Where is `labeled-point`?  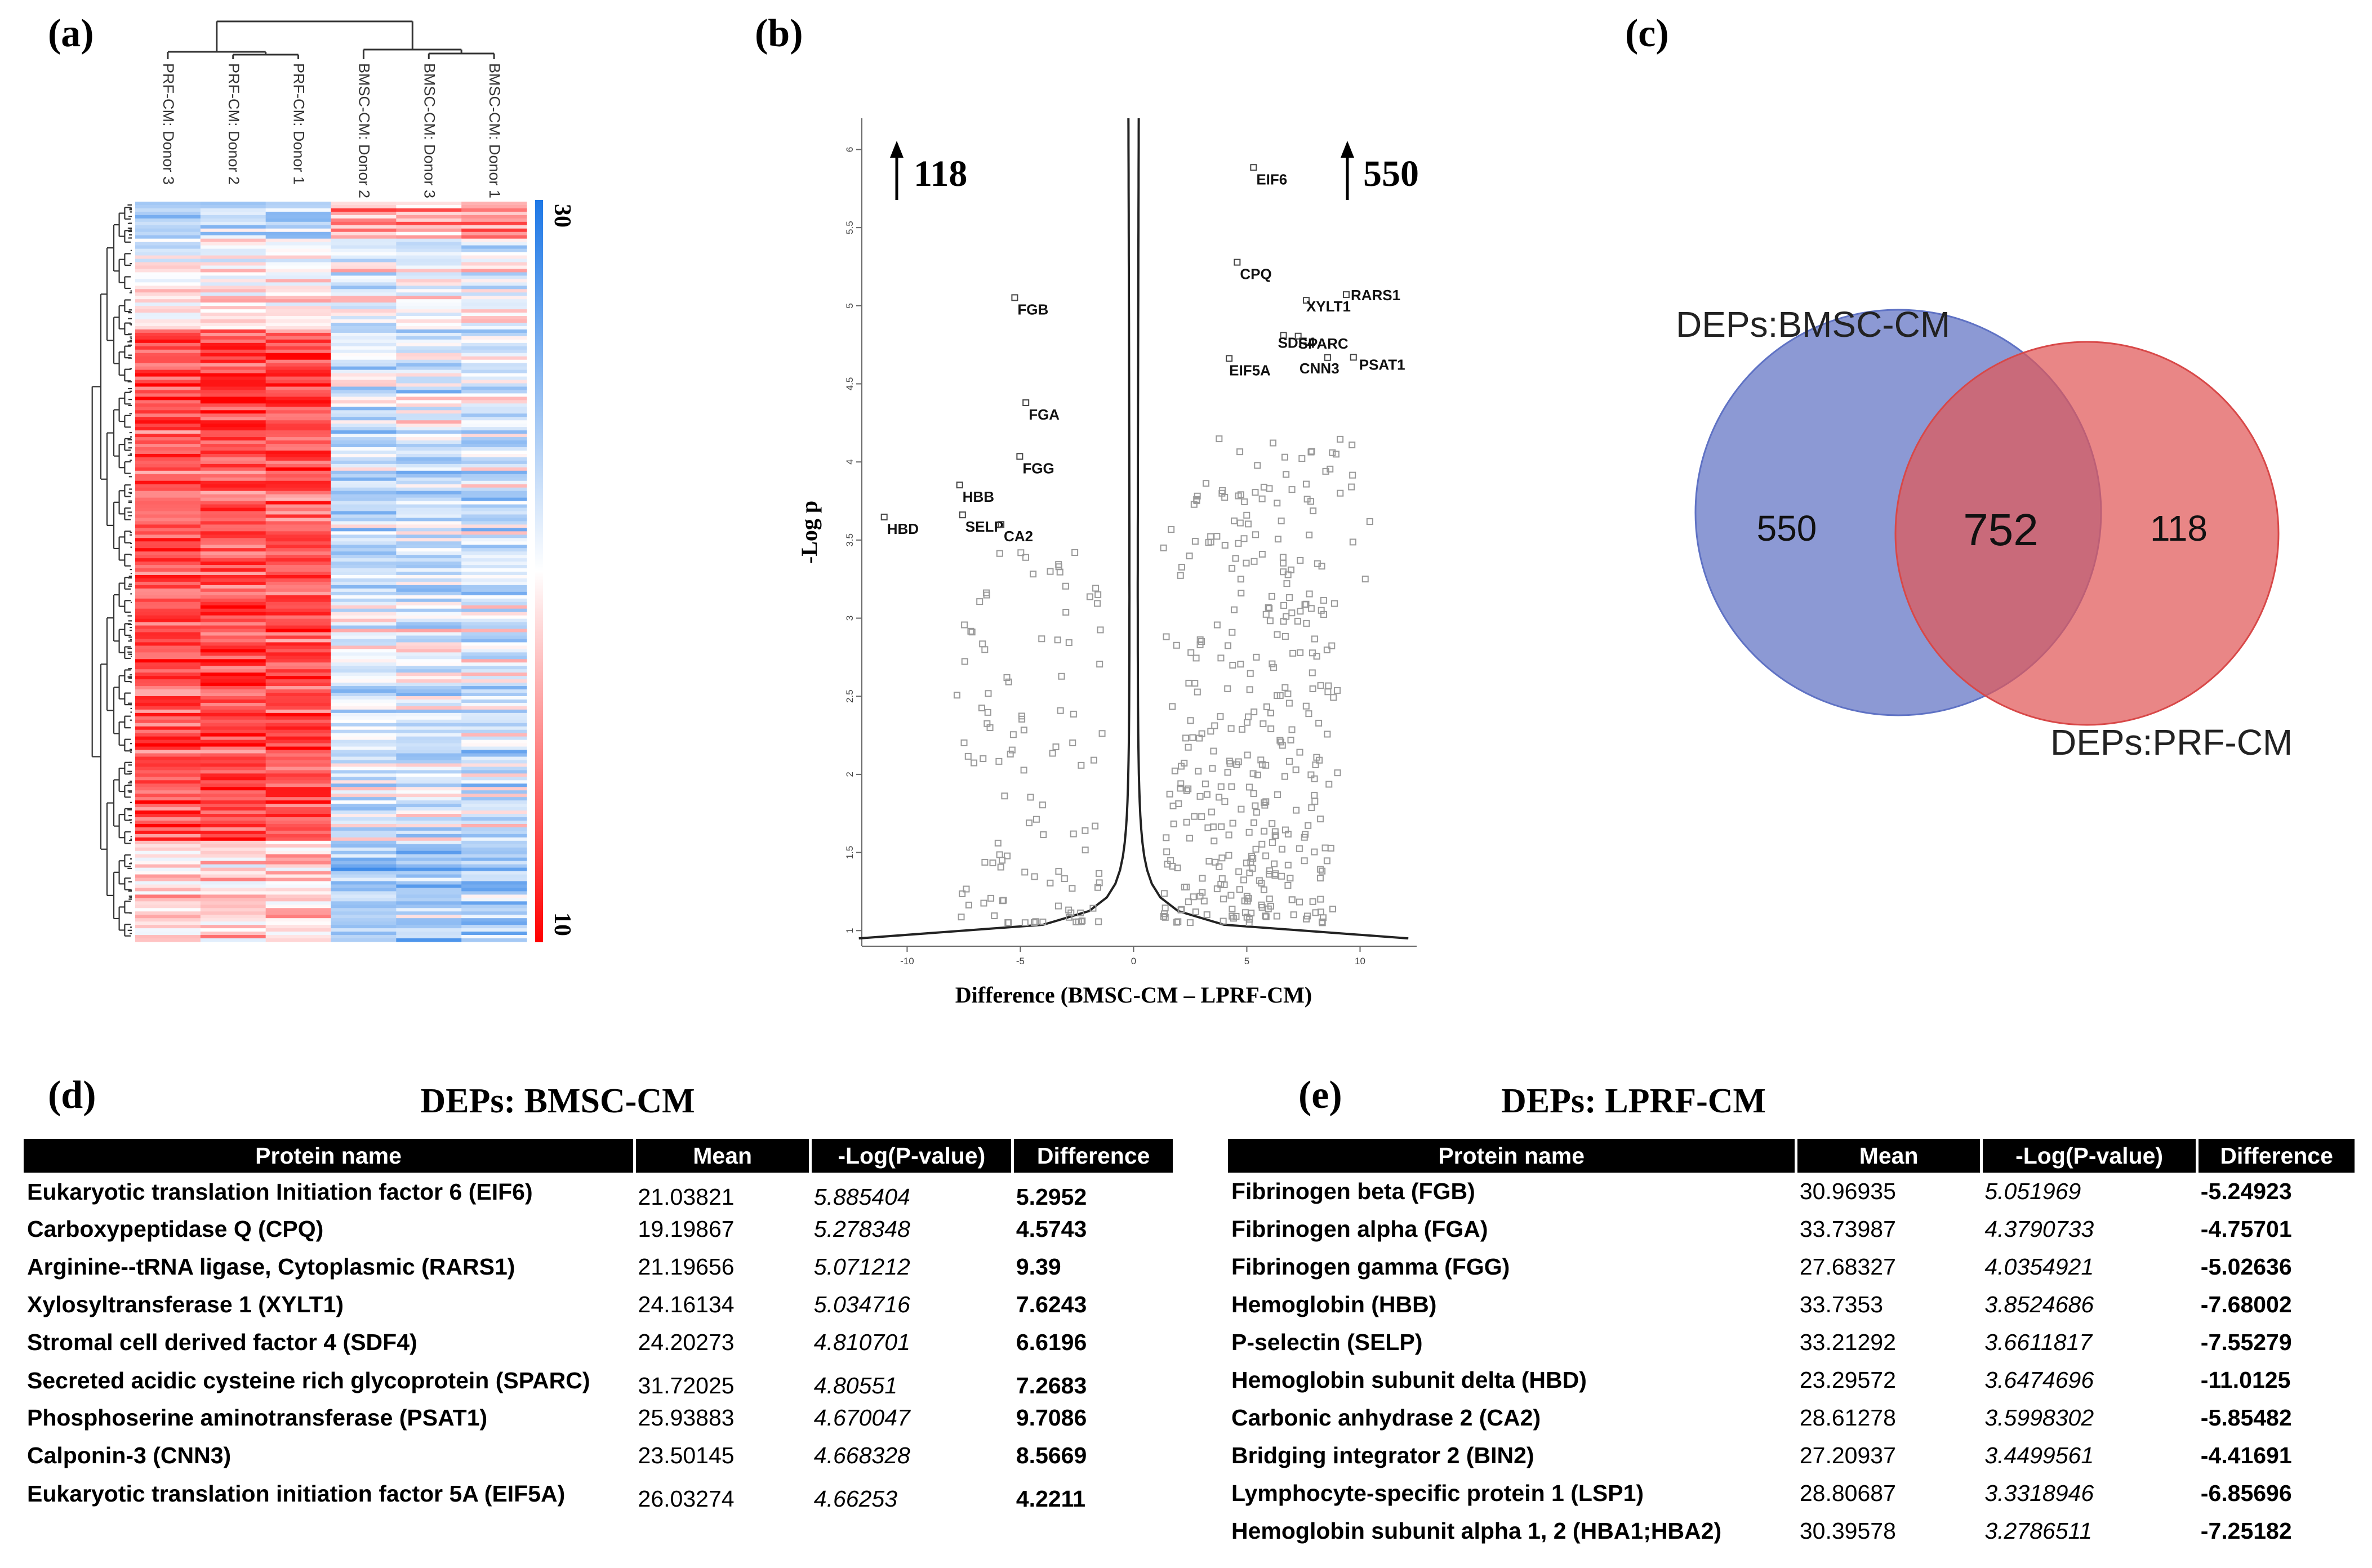 labeled-point is located at coordinates (1346, 295).